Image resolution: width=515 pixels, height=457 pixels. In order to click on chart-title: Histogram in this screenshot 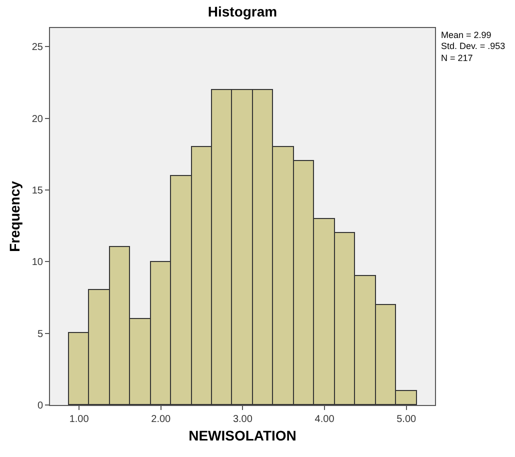, I will do `click(243, 12)`.